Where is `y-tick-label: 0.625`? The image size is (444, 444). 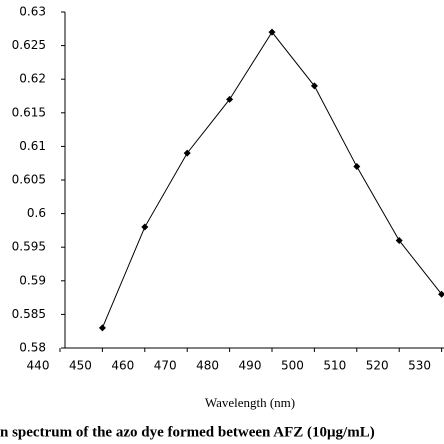 y-tick-label: 0.625 is located at coordinates (29, 45).